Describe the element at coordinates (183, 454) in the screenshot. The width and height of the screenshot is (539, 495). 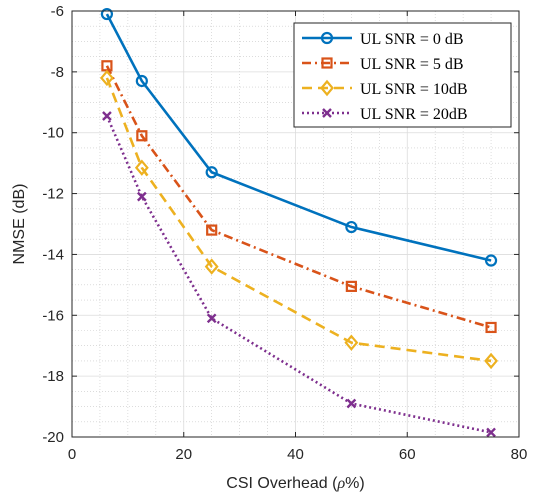
I see `x-tick-label: 20` at that location.